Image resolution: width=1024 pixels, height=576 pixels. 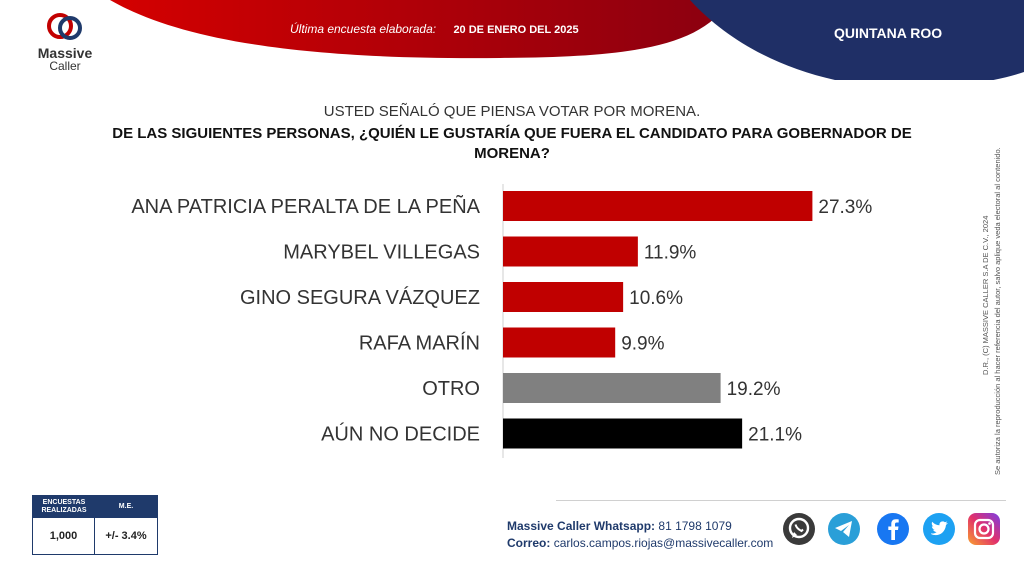 I want to click on footer-divider, so click(x=781, y=500).